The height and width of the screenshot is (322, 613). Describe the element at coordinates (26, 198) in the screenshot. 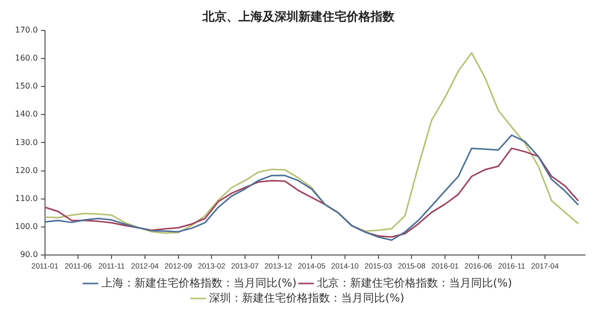

I see `y-tick-label: 110.0` at that location.